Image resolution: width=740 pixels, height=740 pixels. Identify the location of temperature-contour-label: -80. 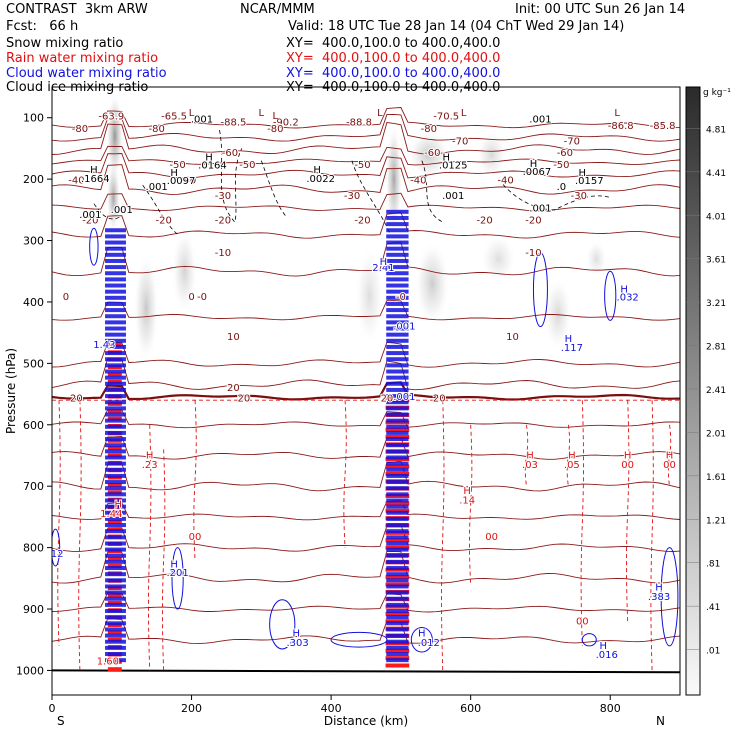
(429, 129).